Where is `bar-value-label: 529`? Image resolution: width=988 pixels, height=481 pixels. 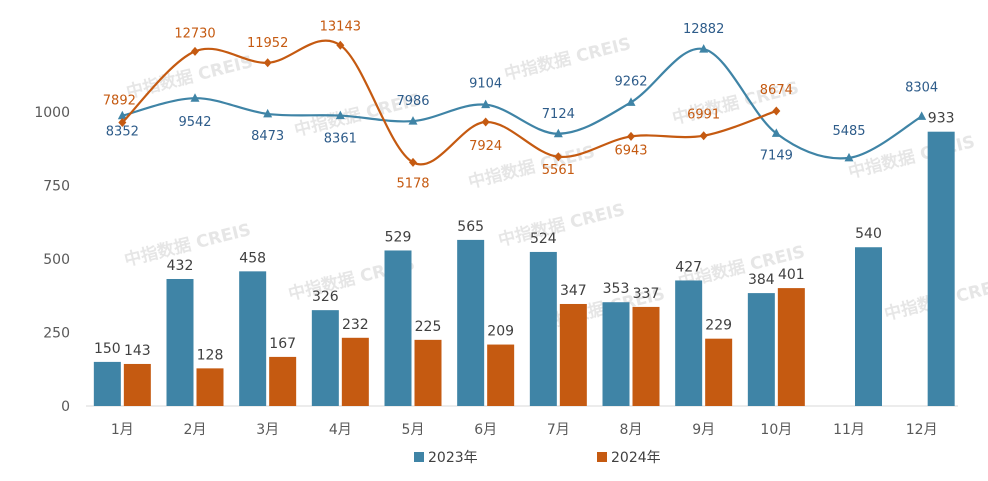 bar-value-label: 529 is located at coordinates (398, 237).